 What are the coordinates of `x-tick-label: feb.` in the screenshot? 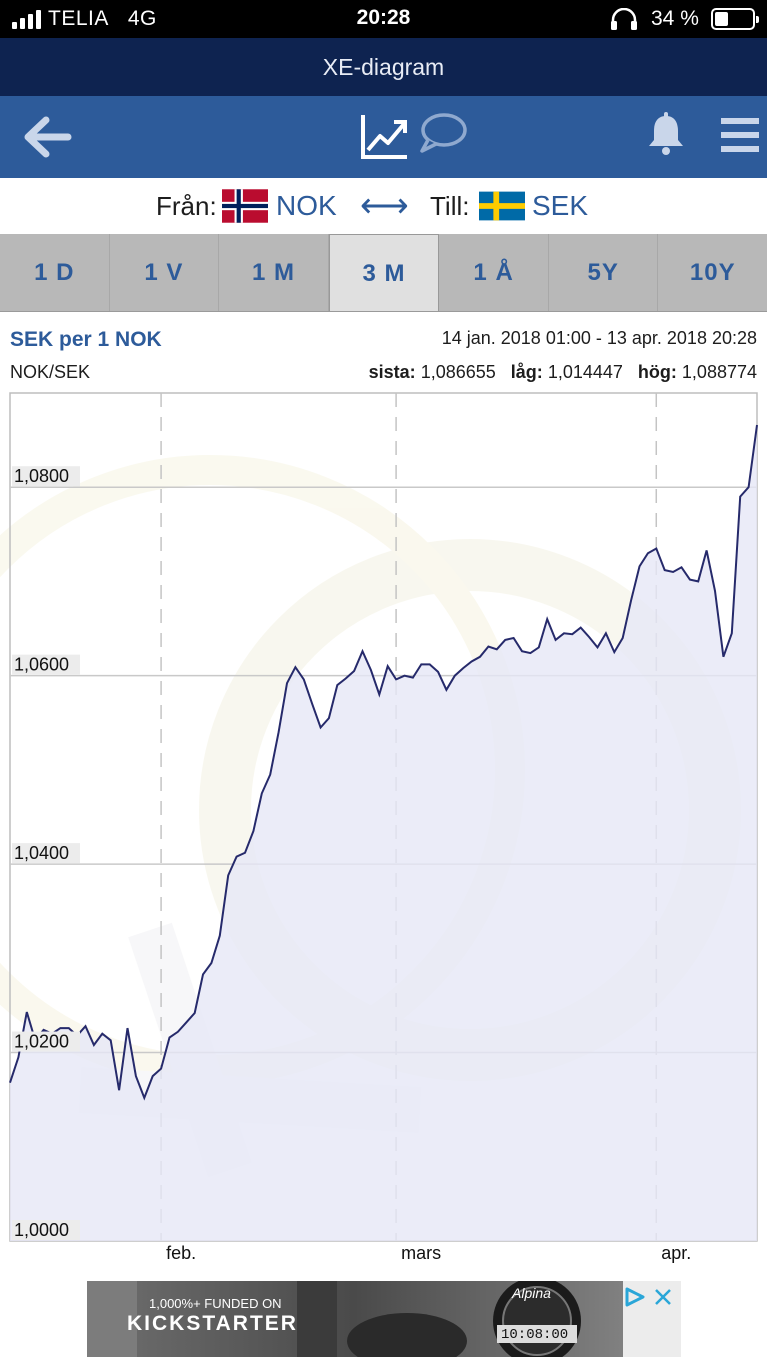 It's located at (181, 1253).